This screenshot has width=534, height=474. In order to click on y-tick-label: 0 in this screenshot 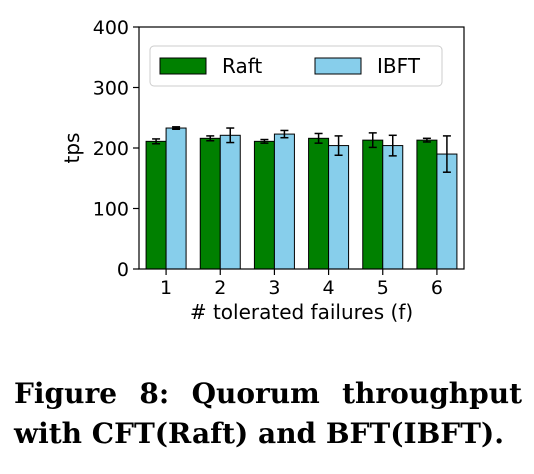, I will do `click(123, 270)`.